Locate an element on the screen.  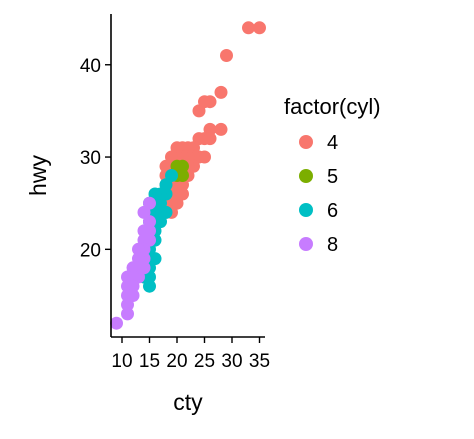
legend: factor(cyl) 4 5 6 8 is located at coordinates (332, 175).